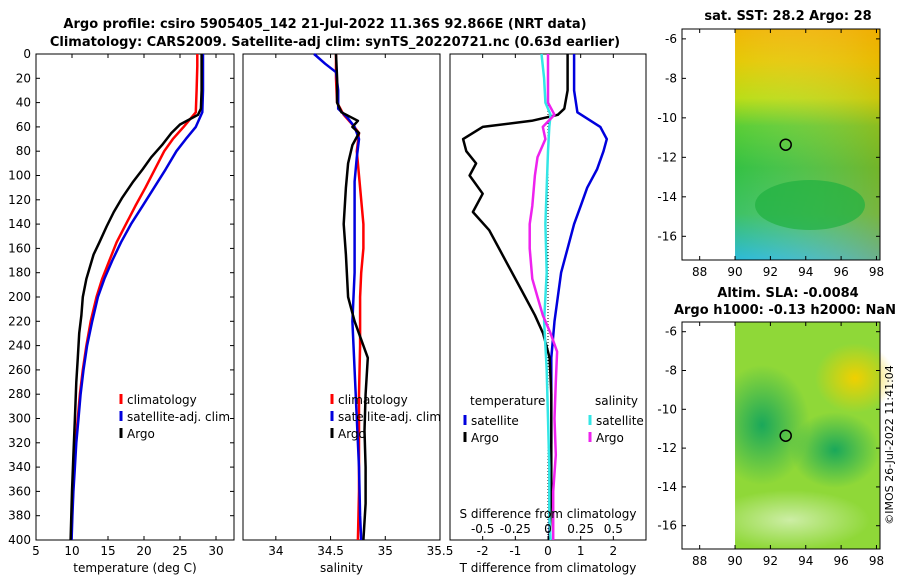  I want to click on temperature-ytick-label: 240, so click(19, 346).